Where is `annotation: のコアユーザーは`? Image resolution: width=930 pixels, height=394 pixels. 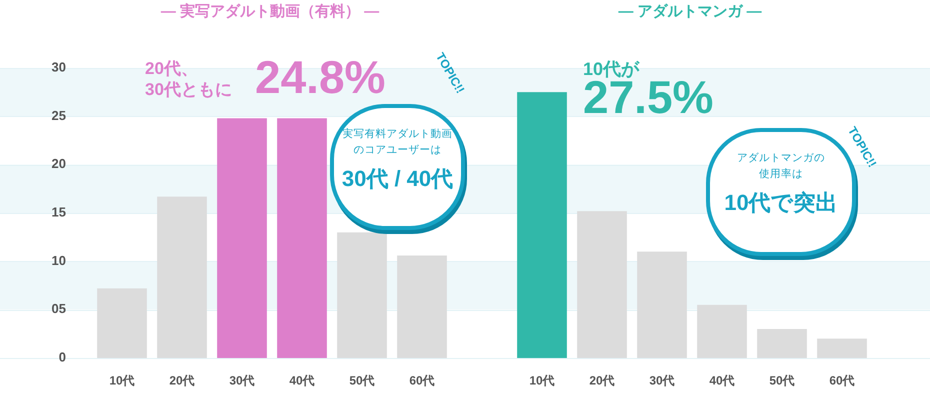 annotation: のコアユーザーは is located at coordinates (397, 150).